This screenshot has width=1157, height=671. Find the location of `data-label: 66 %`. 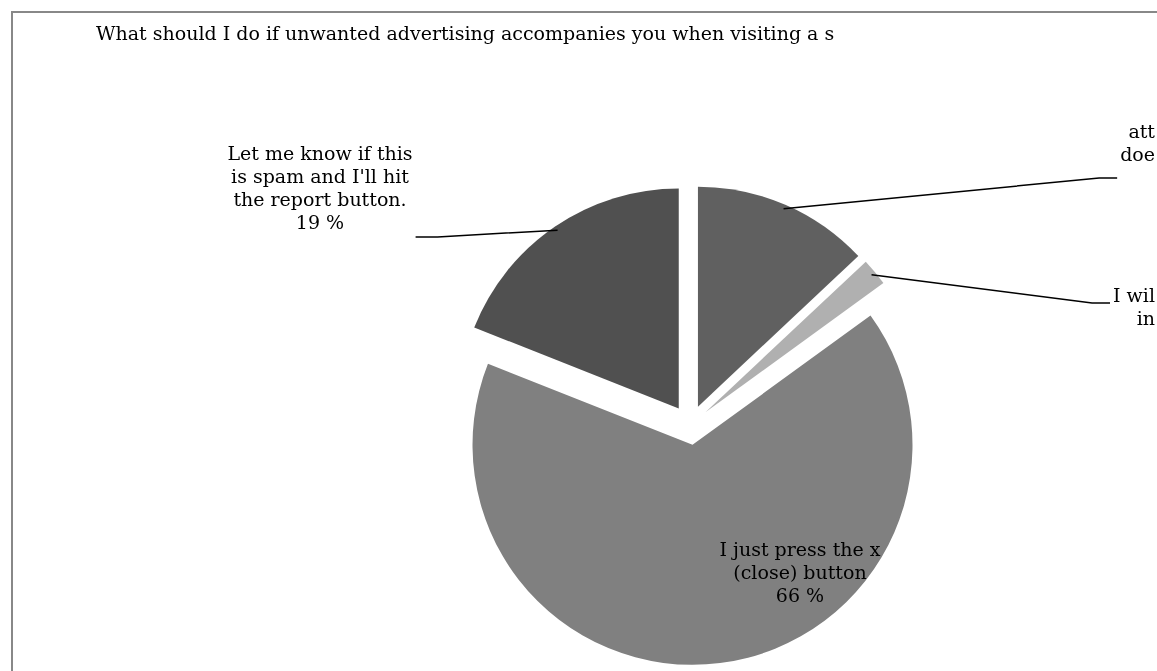

data-label: 66 % is located at coordinates (800, 595).